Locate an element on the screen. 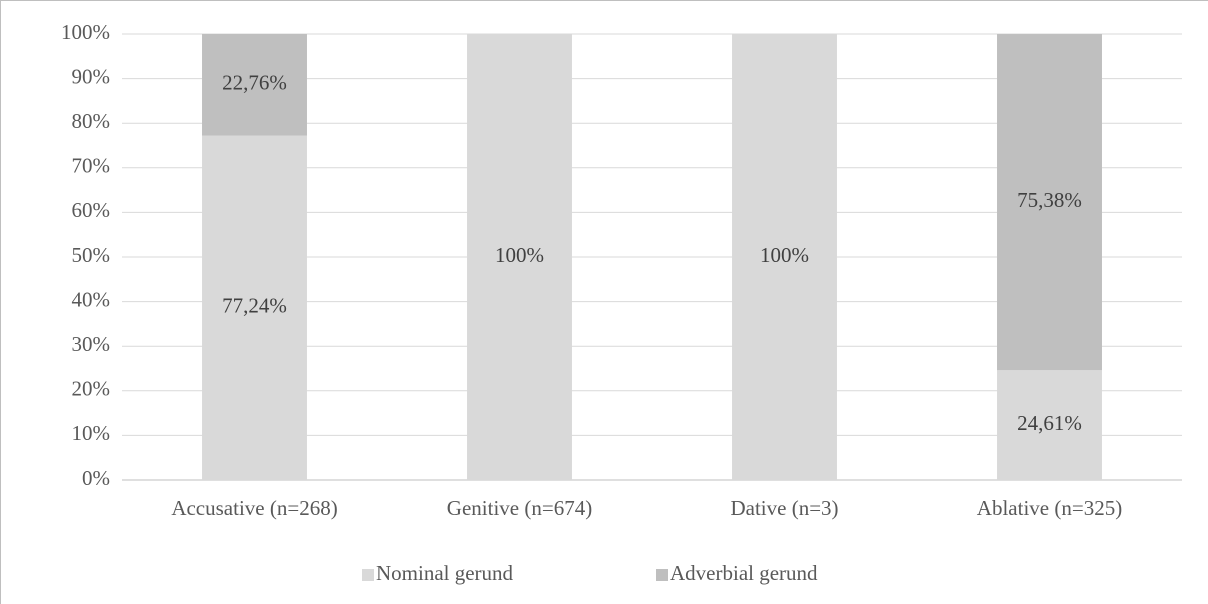 This screenshot has height=604, width=1208. y-tick-label: 30% is located at coordinates (91, 344).